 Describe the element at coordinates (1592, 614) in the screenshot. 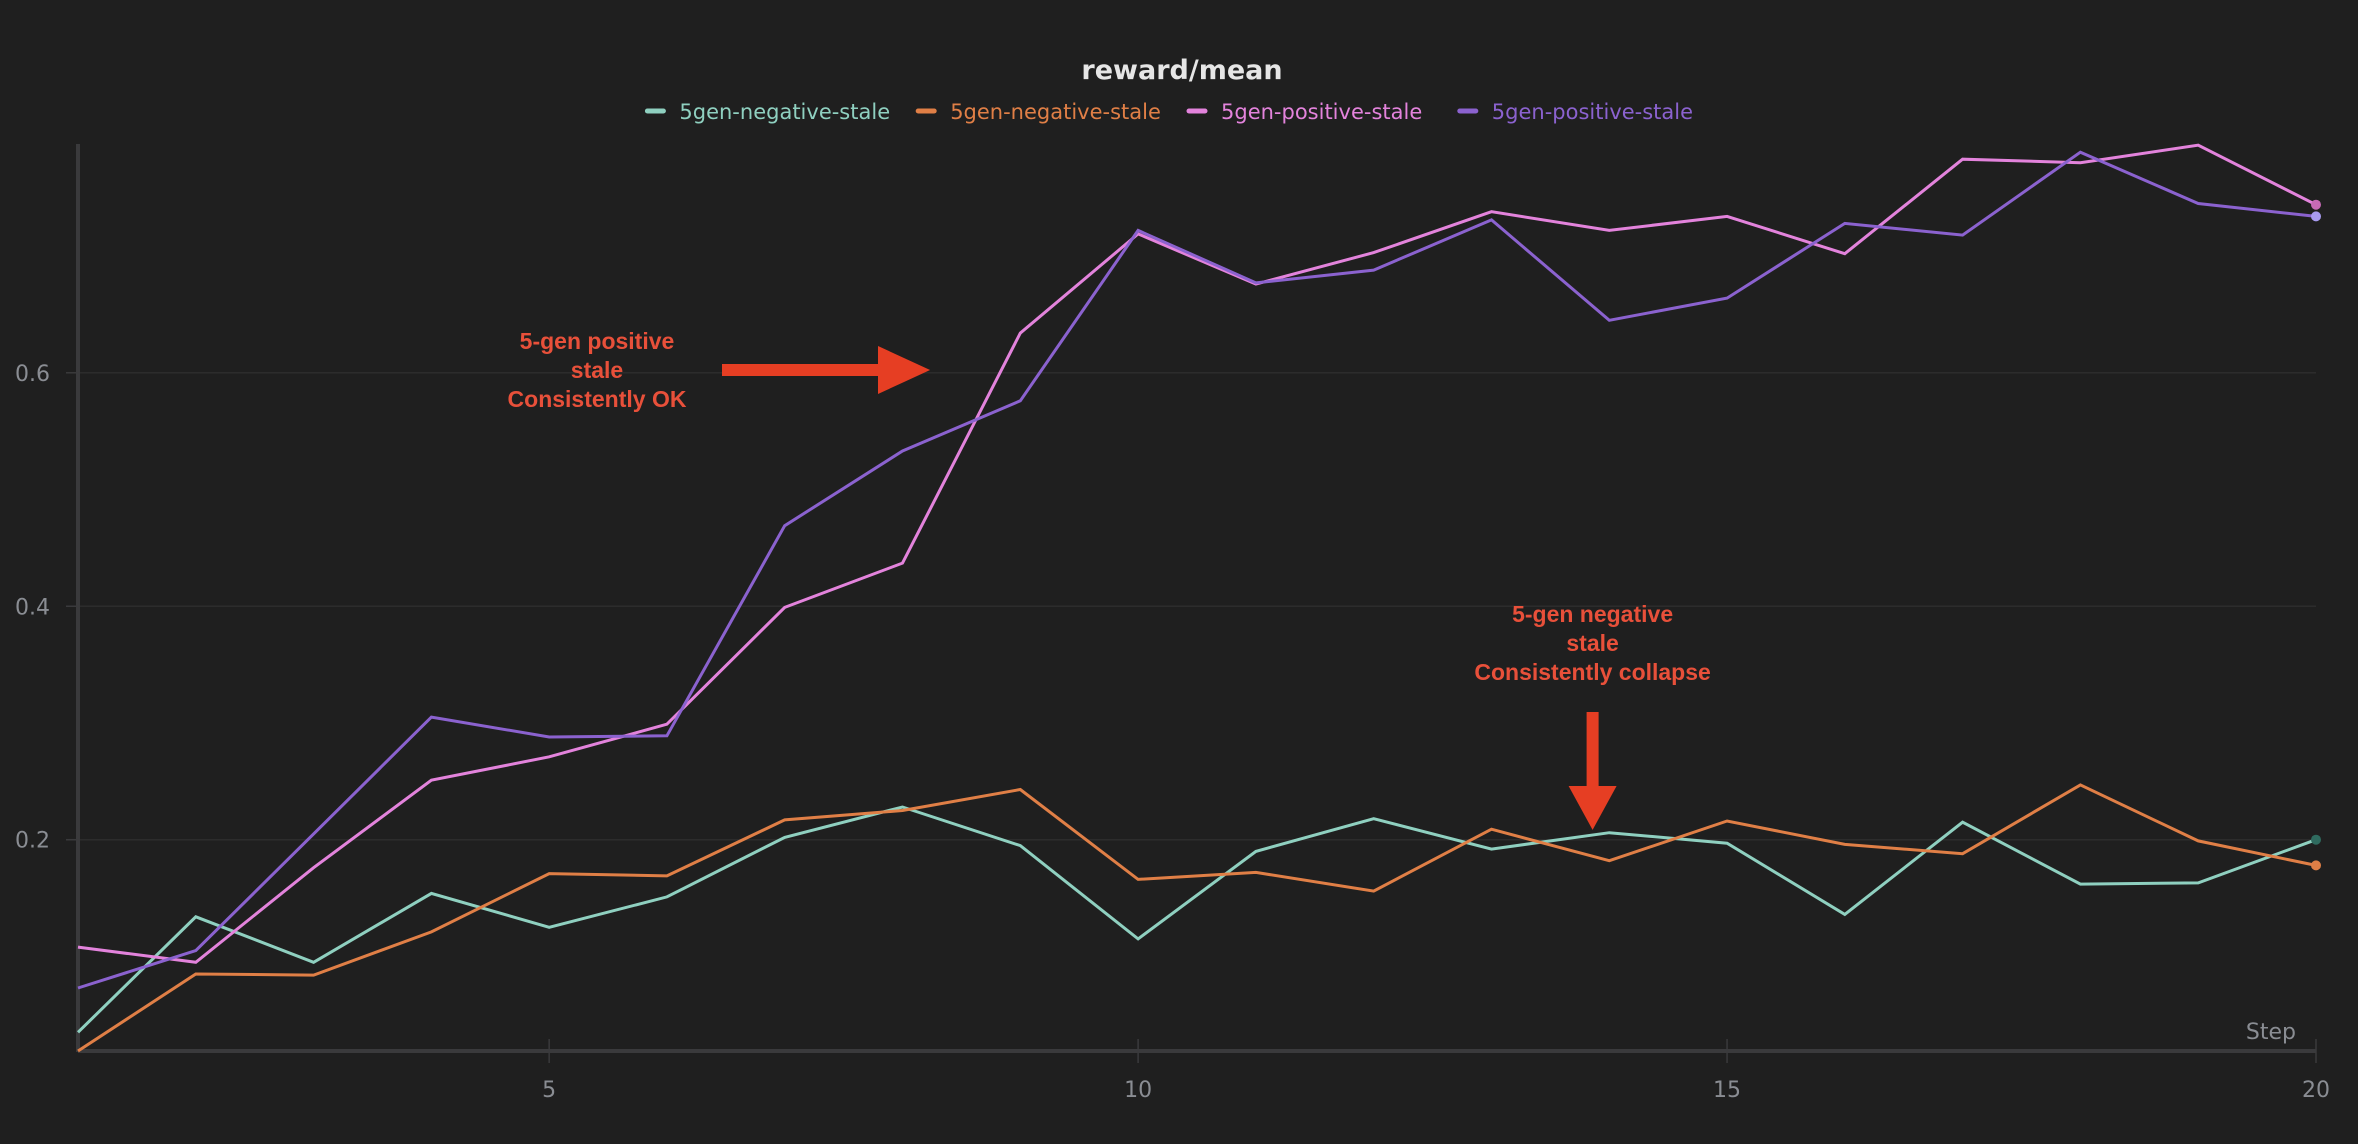

I see `annotation-text: 5-gen negative` at that location.